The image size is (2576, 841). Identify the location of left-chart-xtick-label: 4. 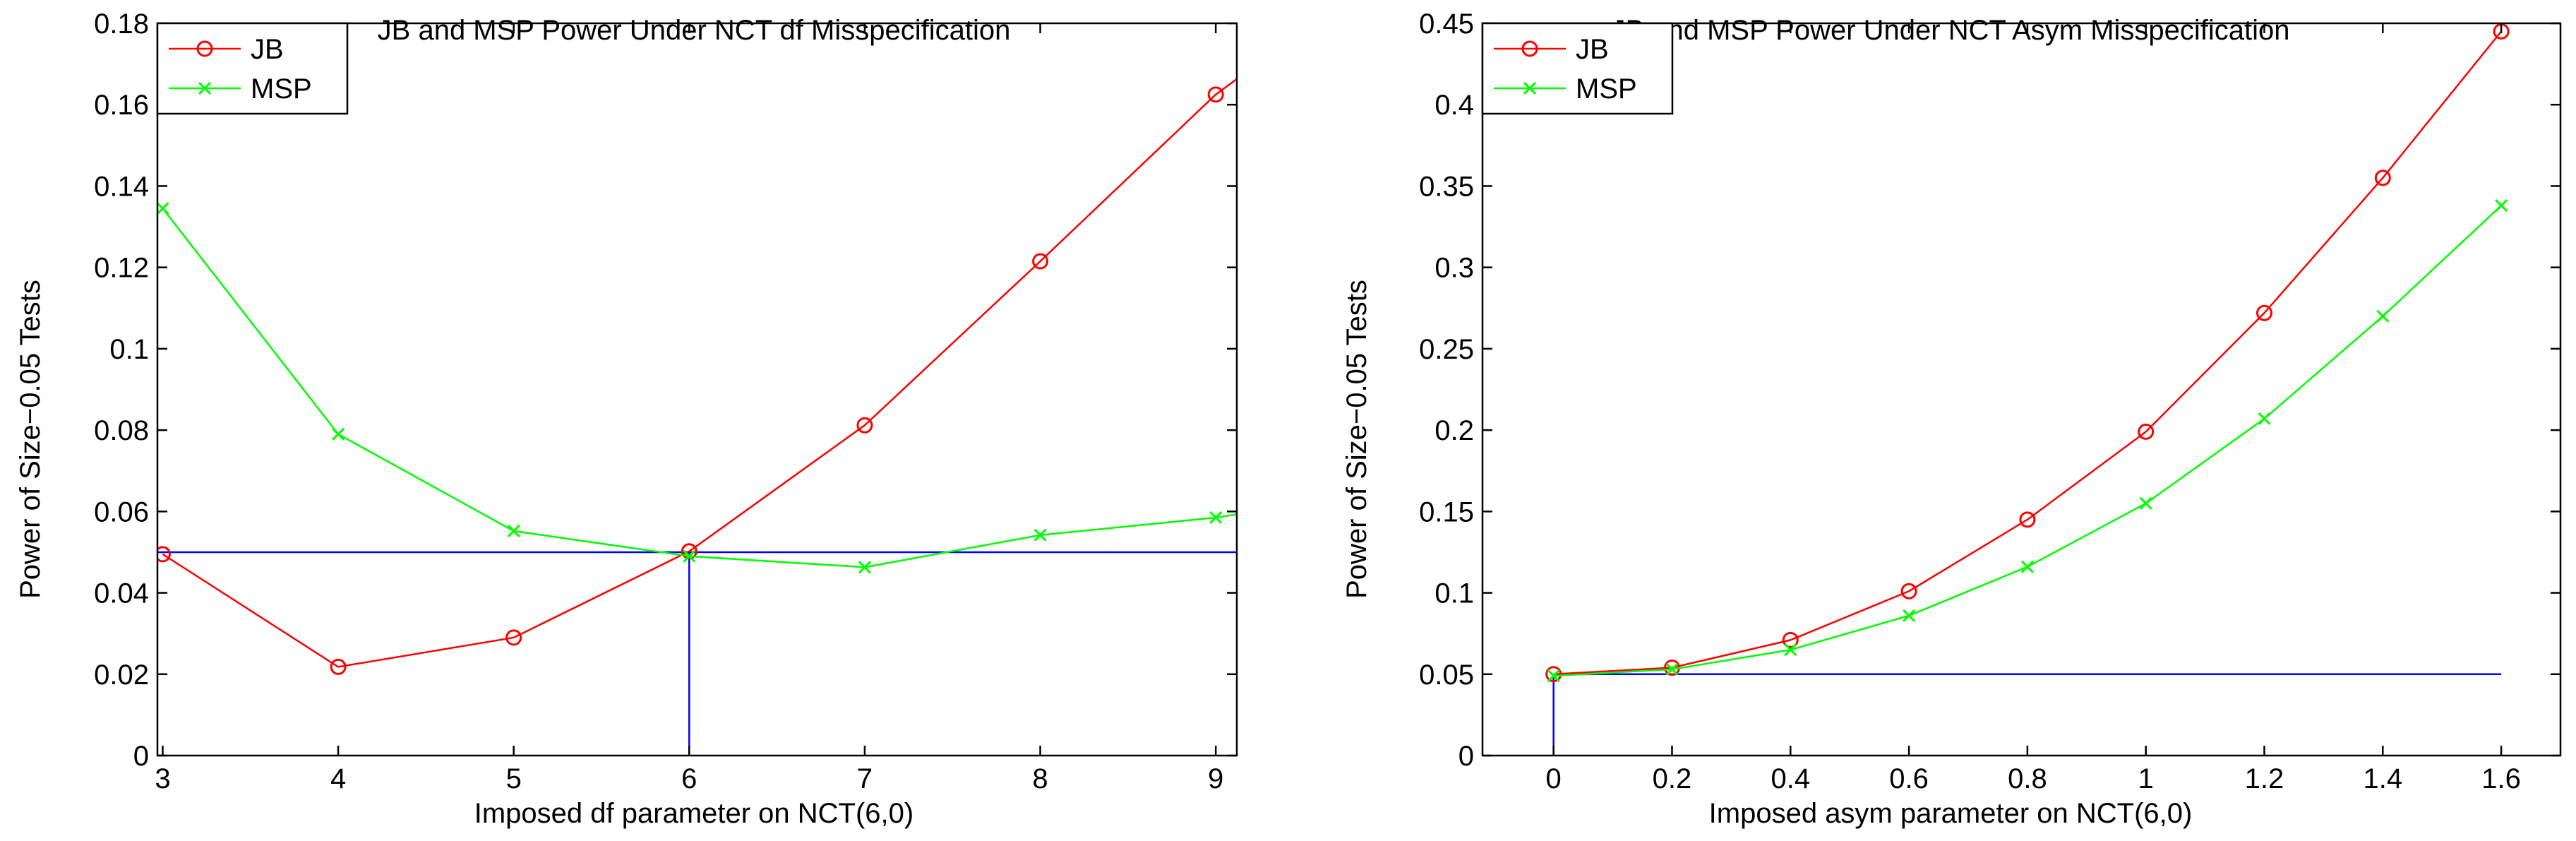
(338, 779).